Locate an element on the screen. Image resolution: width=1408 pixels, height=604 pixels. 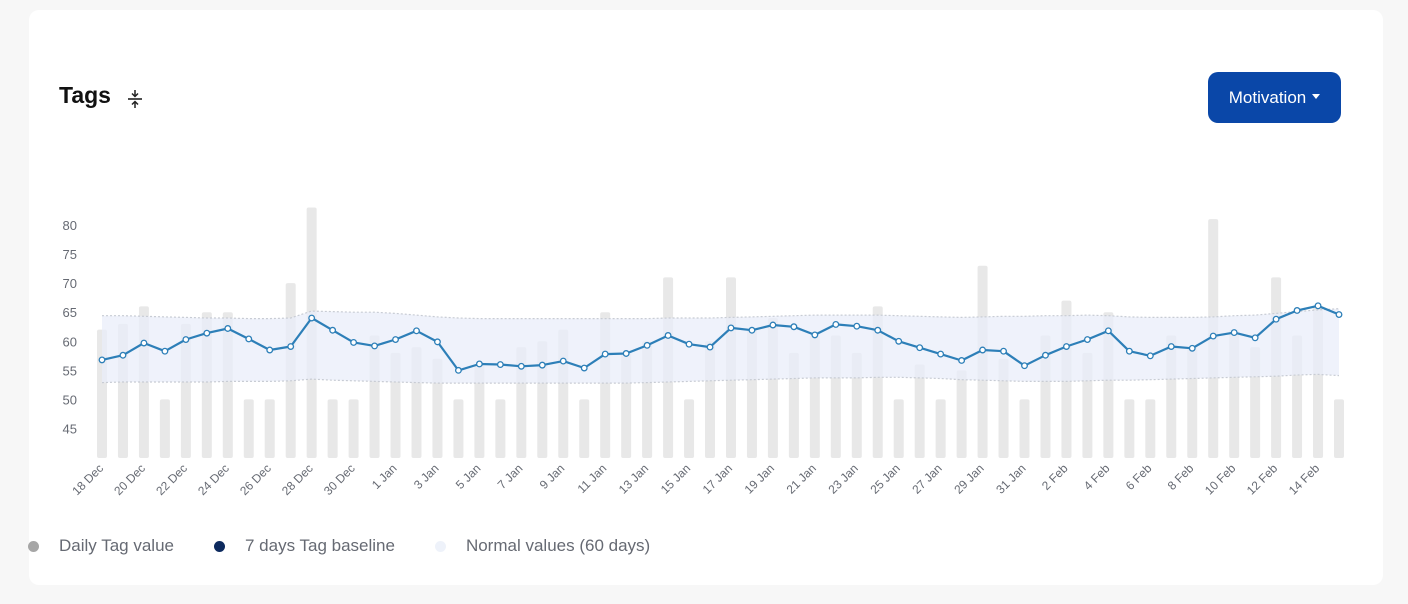
tag-select-dropdown: Motivation is located at coordinates (1274, 97).